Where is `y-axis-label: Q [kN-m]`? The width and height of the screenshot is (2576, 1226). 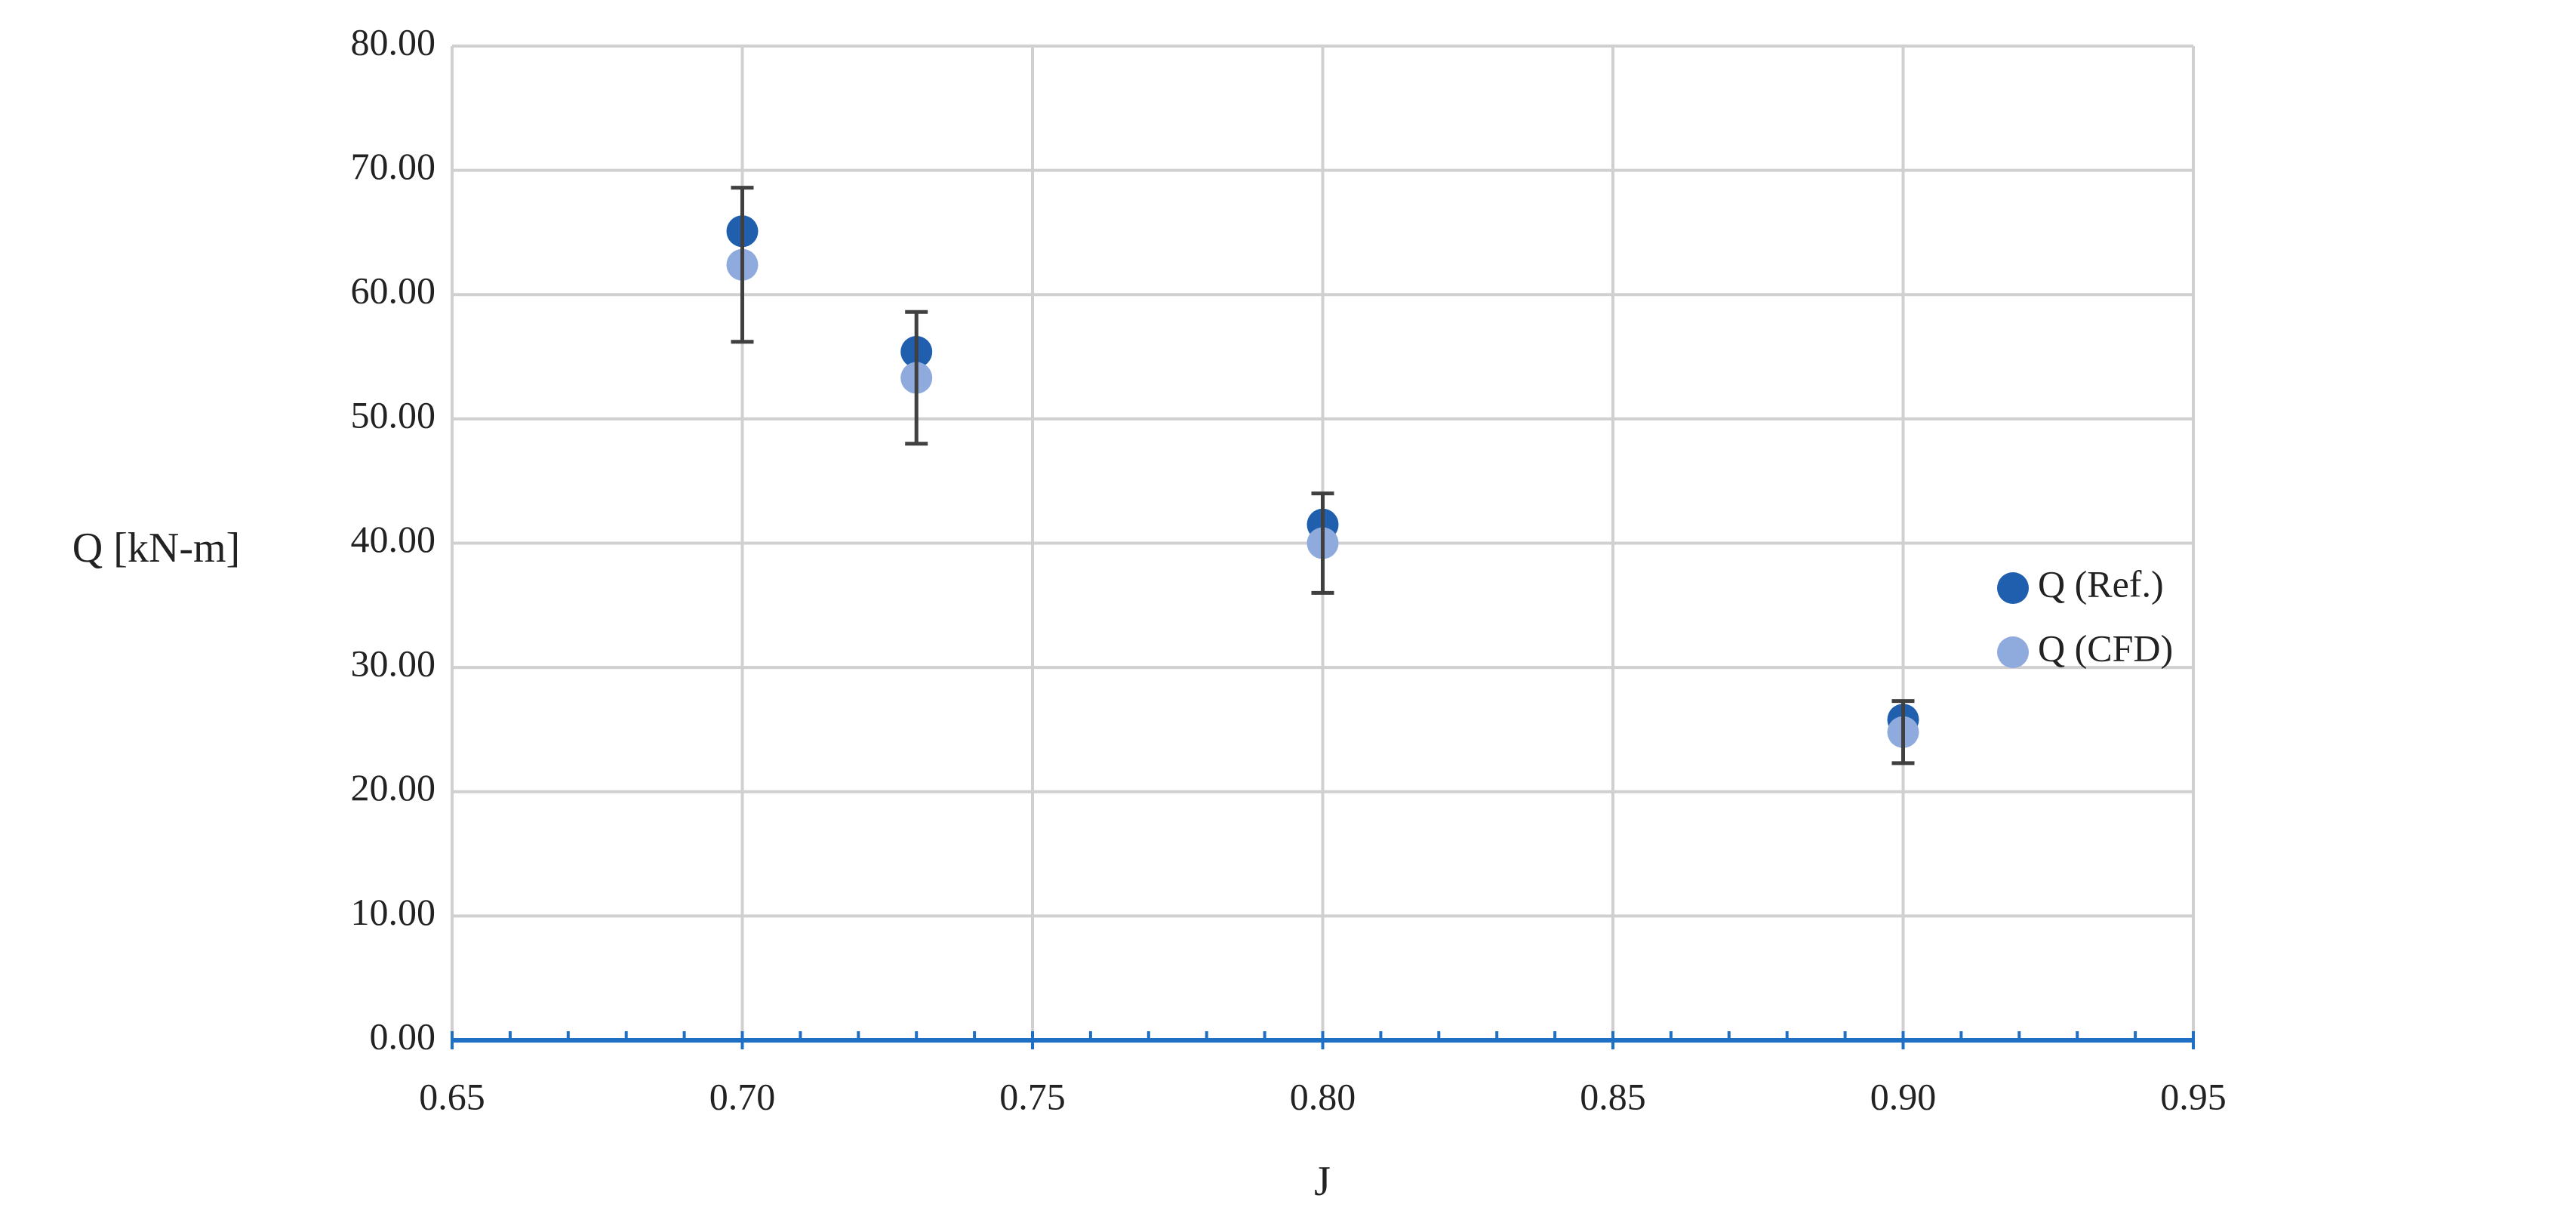
y-axis-label: Q [kN-m] is located at coordinates (156, 548).